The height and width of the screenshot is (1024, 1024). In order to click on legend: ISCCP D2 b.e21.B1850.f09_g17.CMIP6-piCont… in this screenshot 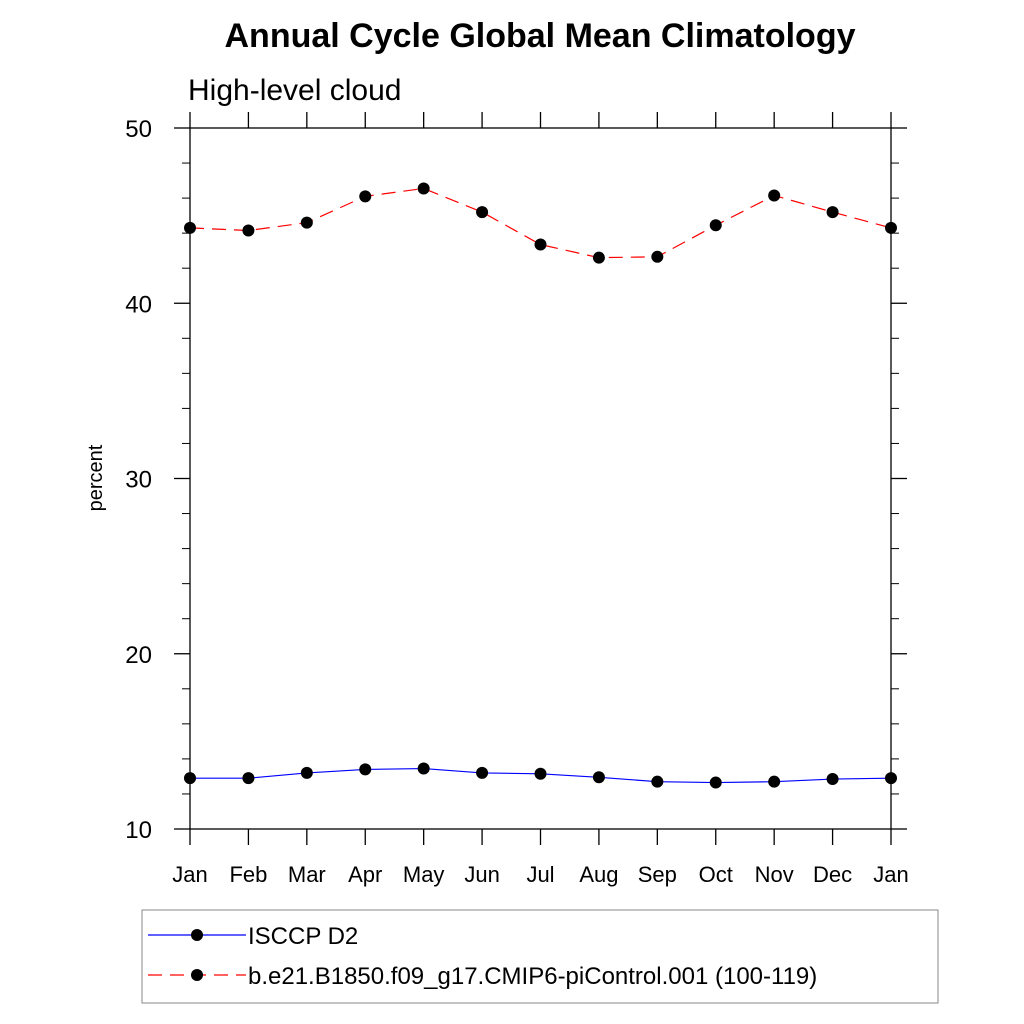, I will do `click(540, 956)`.